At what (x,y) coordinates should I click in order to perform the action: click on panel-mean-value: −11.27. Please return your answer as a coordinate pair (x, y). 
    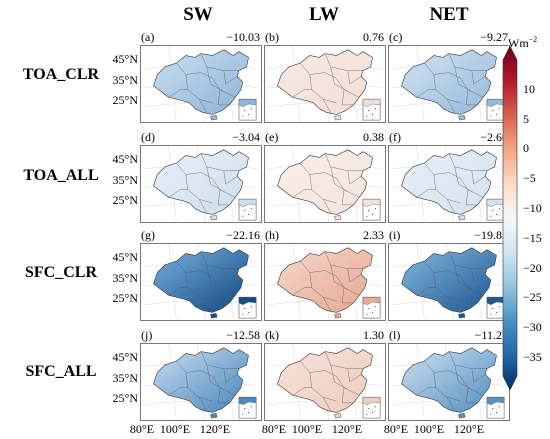
    Looking at the image, I should click on (491, 335).